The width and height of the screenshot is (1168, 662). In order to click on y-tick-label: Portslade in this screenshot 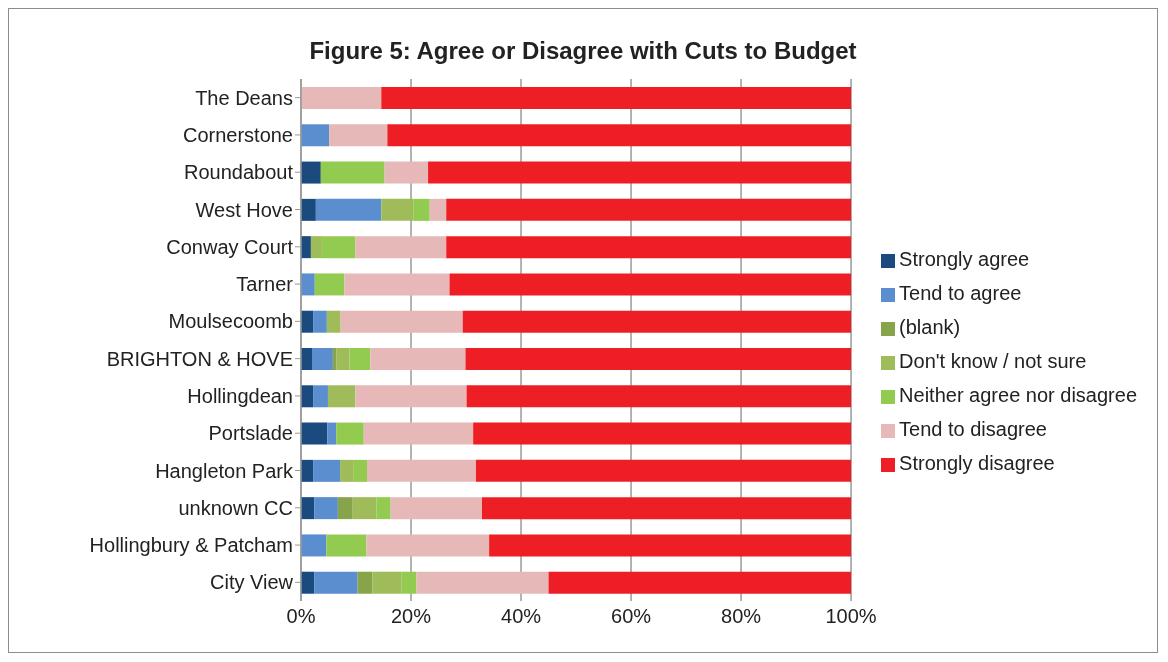, I will do `click(250, 433)`.